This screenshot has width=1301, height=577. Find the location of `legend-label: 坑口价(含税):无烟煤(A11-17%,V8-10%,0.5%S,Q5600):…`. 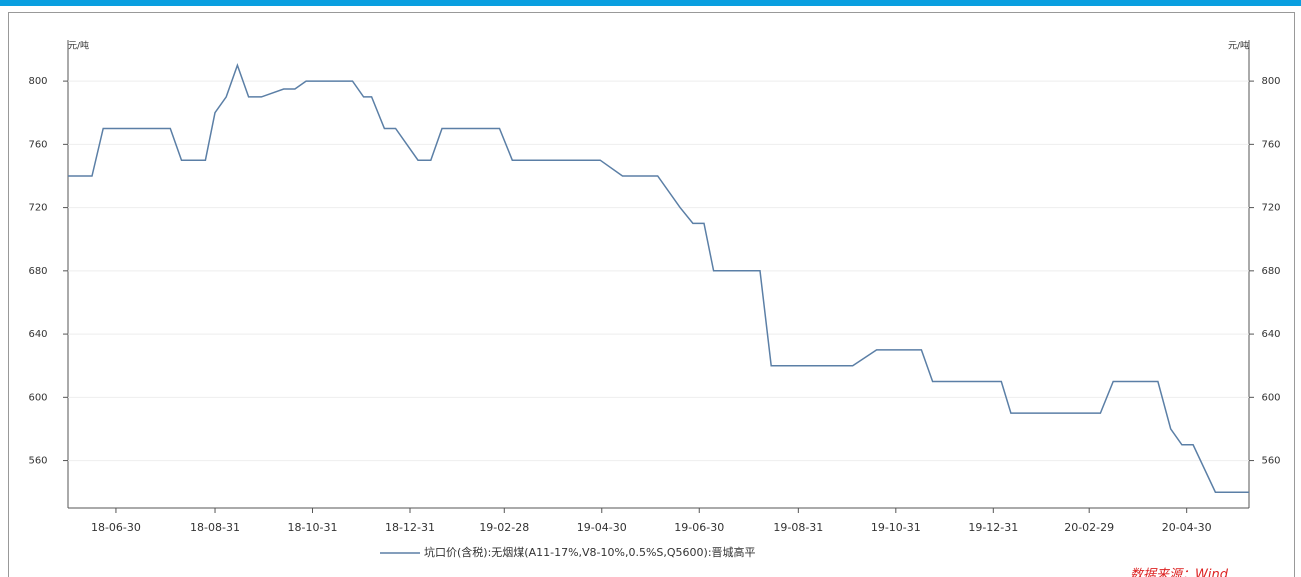

legend-label: 坑口价(含税):无烟煤(A11-17%,V8-10%,0.5%S,Q5600):… is located at coordinates (590, 552).